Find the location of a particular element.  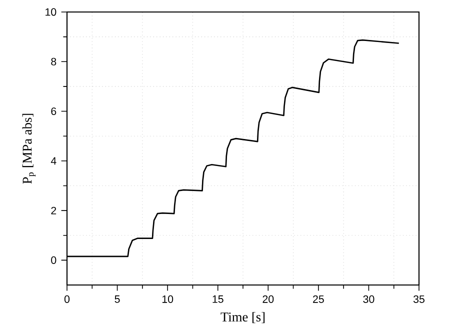

x-axis-title: Time [s] is located at coordinates (242, 318).